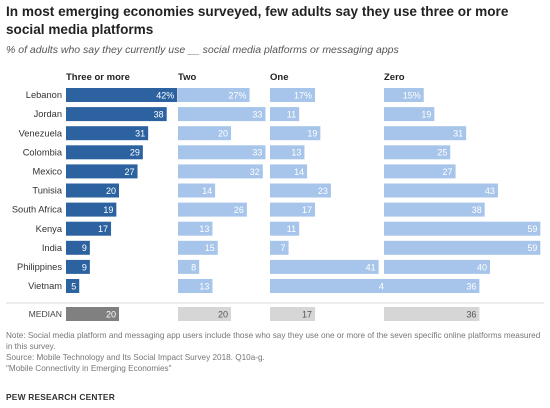 This screenshot has height=408, width=550. I want to click on data-label-1-5: 14, so click(207, 191).